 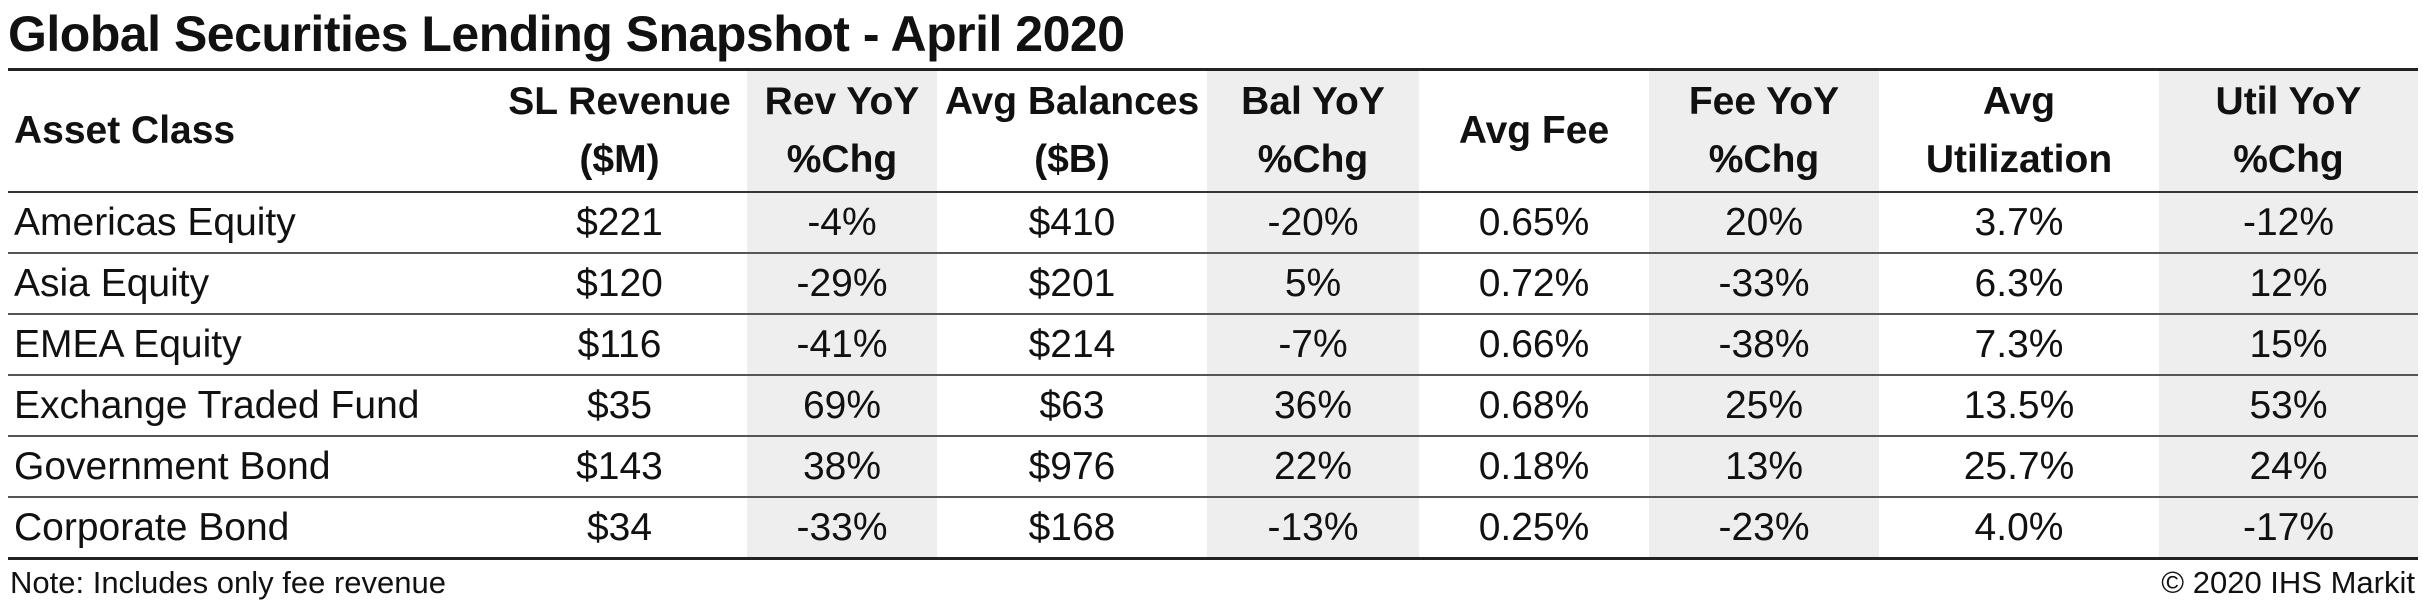 What do you see at coordinates (1313, 467) in the screenshot?
I see `cell-bal-yoy: 22%` at bounding box center [1313, 467].